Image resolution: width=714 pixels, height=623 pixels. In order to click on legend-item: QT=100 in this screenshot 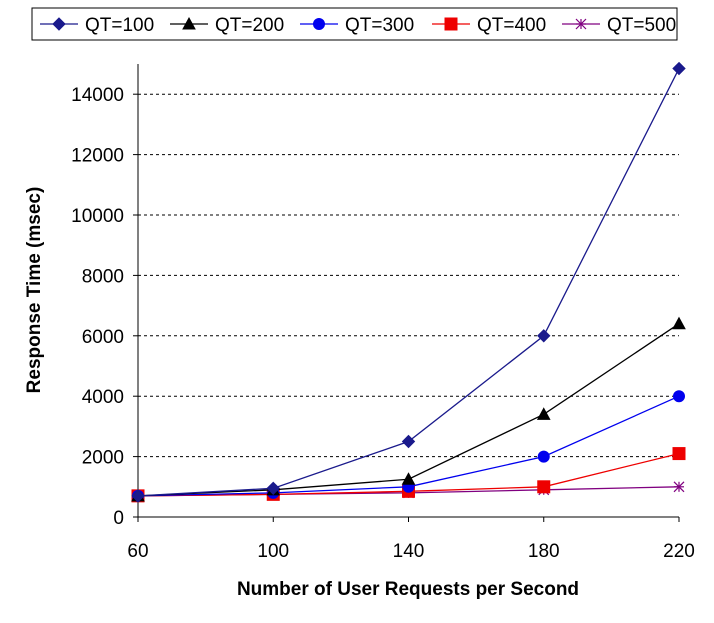, I will do `click(97, 25)`.